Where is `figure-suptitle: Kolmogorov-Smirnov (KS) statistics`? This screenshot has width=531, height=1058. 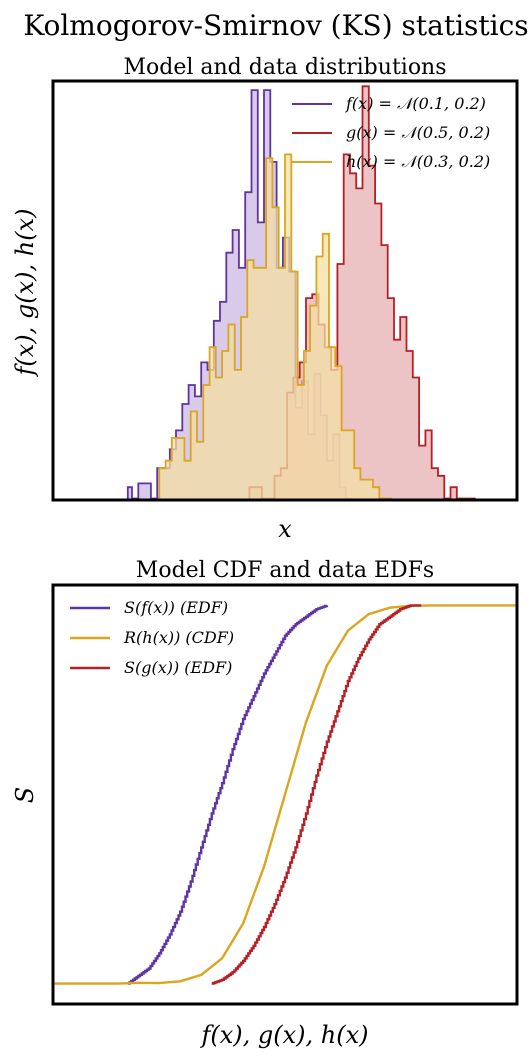 figure-suptitle: Kolmogorov-Smirnov (KS) statistics is located at coordinates (275, 25).